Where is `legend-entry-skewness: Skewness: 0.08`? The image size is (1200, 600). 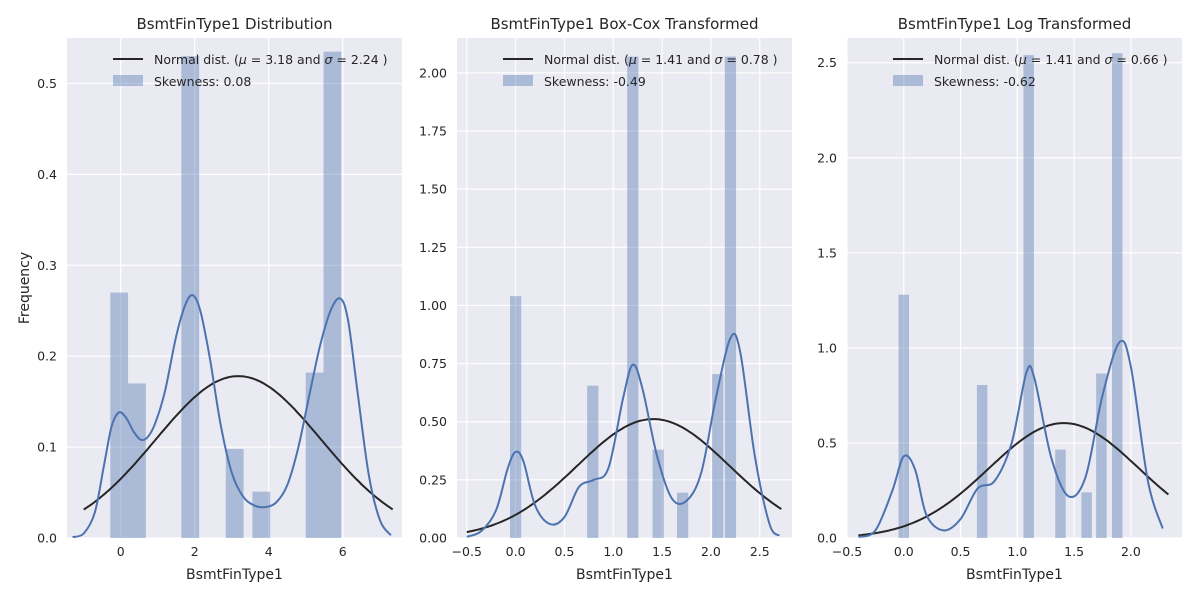
legend-entry-skewness: Skewness: 0.08 is located at coordinates (202, 81).